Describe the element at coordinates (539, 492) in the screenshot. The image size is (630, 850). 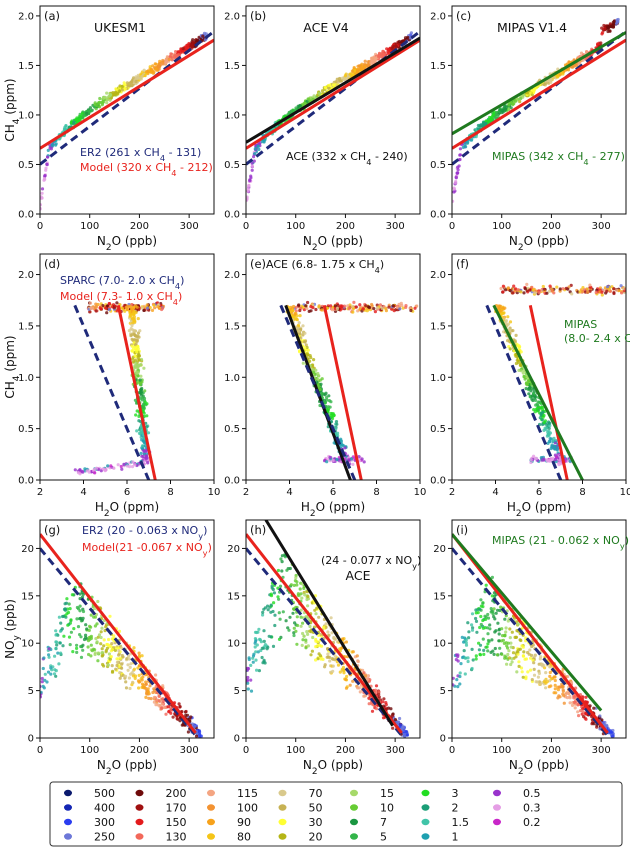
I see `x-tick-label: 6` at that location.